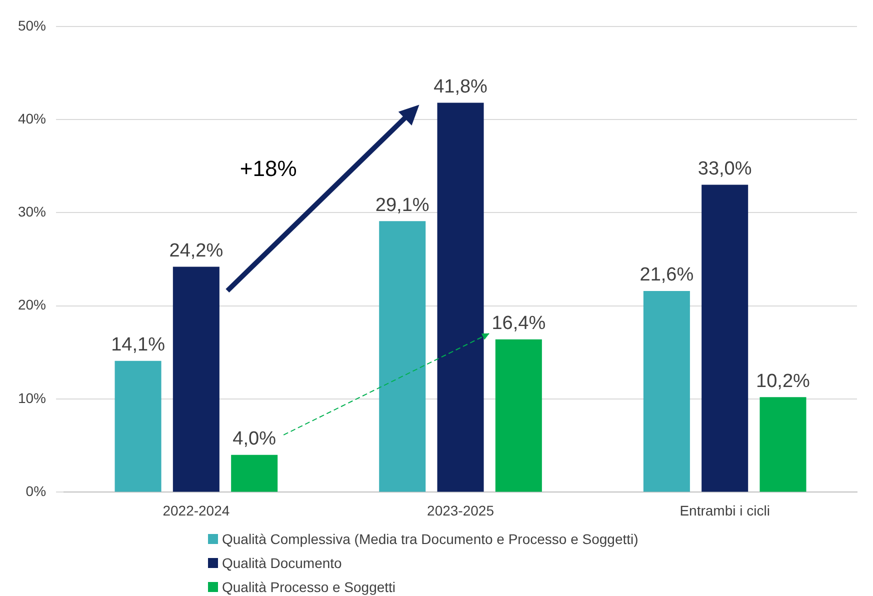 Image resolution: width=873 pixels, height=596 pixels. What do you see at coordinates (309, 587) in the screenshot?
I see `legend-label: Qualità Processo e Soggetti` at bounding box center [309, 587].